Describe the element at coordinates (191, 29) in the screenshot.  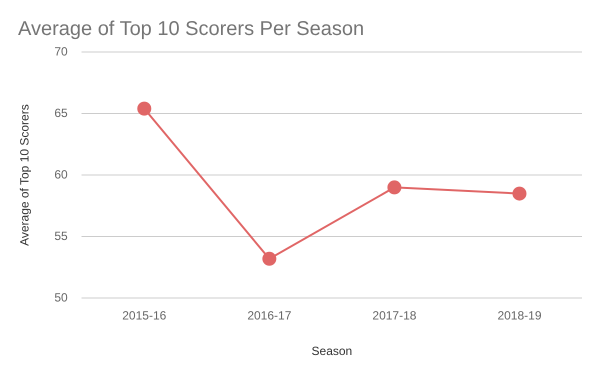
I see `chart-title: Average of Top 10 Scorers Per Season` at that location.